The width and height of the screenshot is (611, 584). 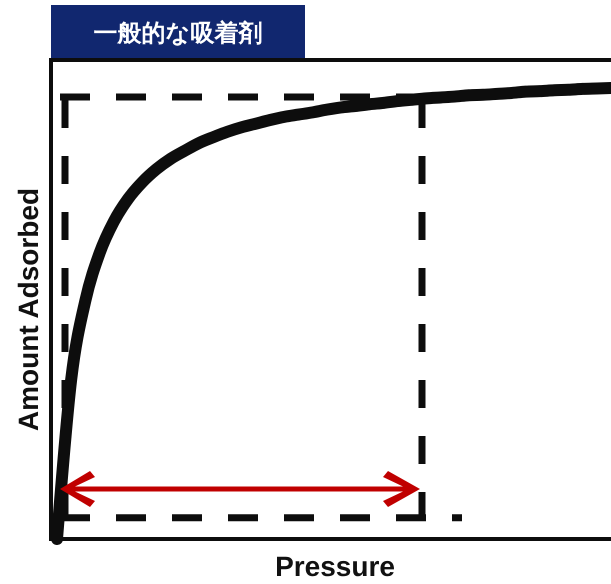 What do you see at coordinates (178, 33) in the screenshot?
I see `chart-title: 一般的な吸着剤` at bounding box center [178, 33].